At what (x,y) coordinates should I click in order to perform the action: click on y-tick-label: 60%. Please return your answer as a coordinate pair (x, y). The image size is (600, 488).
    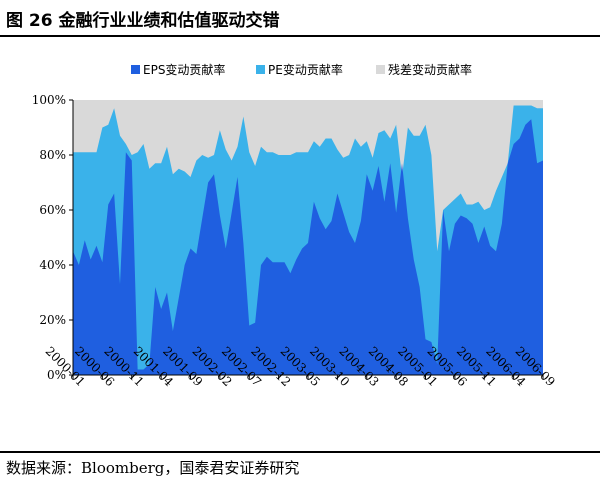
    Looking at the image, I should click on (52, 210).